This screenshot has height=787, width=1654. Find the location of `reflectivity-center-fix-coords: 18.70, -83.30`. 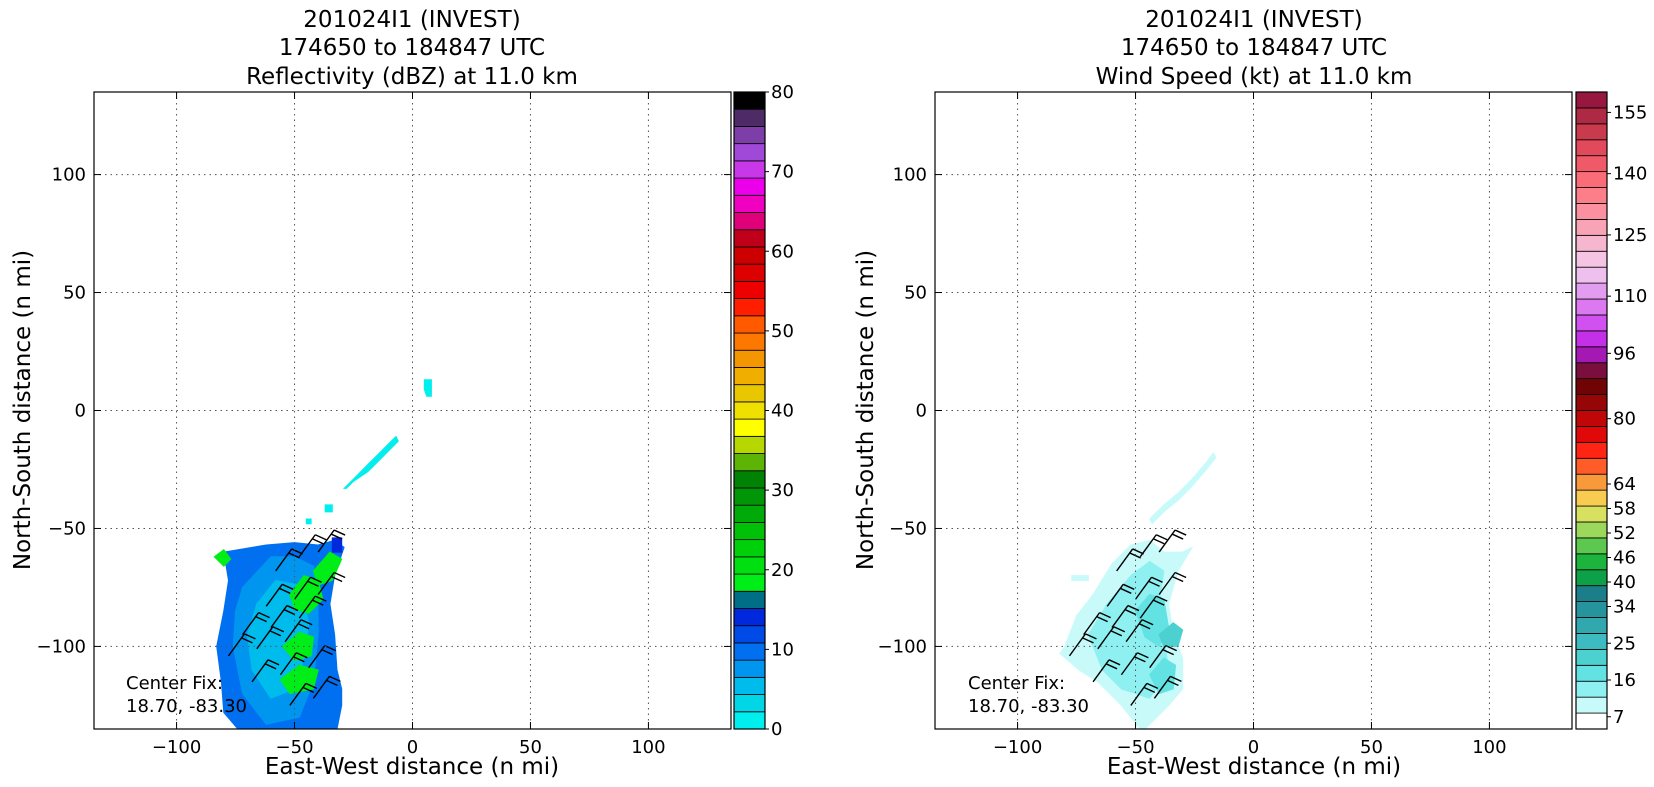

reflectivity-center-fix-coords: 18.70, -83.30 is located at coordinates (186, 706).